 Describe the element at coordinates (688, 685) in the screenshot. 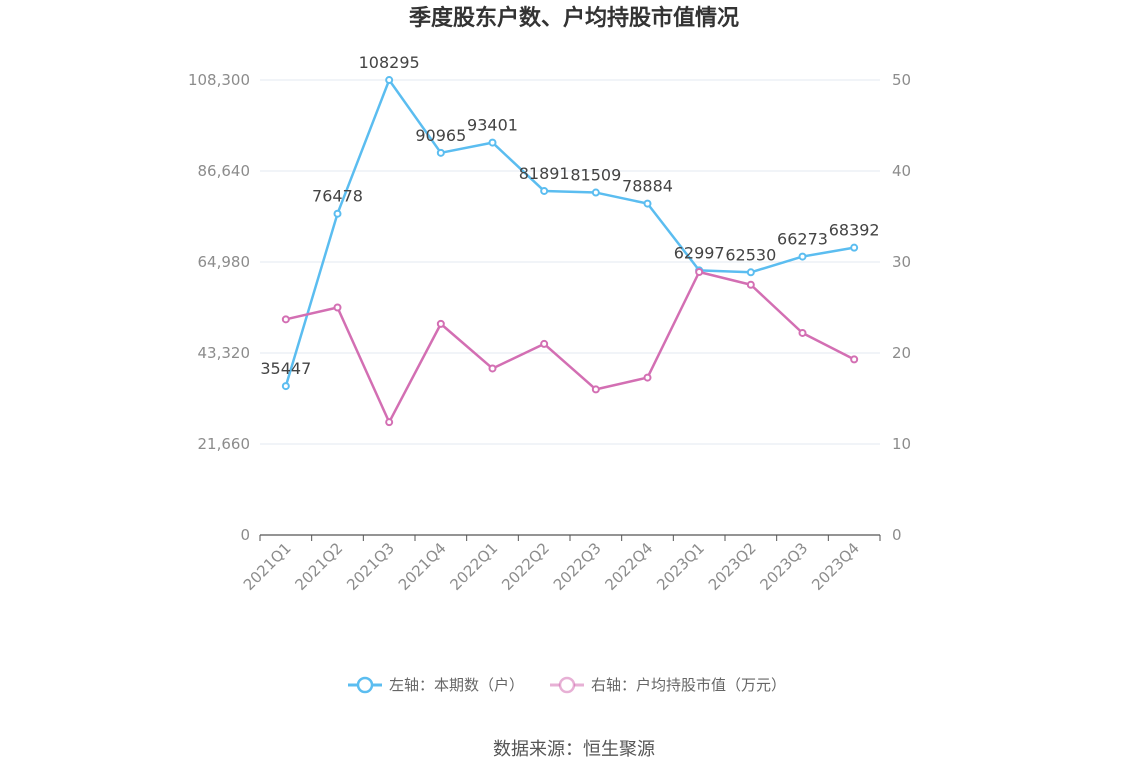

I see `legend-label-right: 右轴：户均持股市值（万元）` at that location.